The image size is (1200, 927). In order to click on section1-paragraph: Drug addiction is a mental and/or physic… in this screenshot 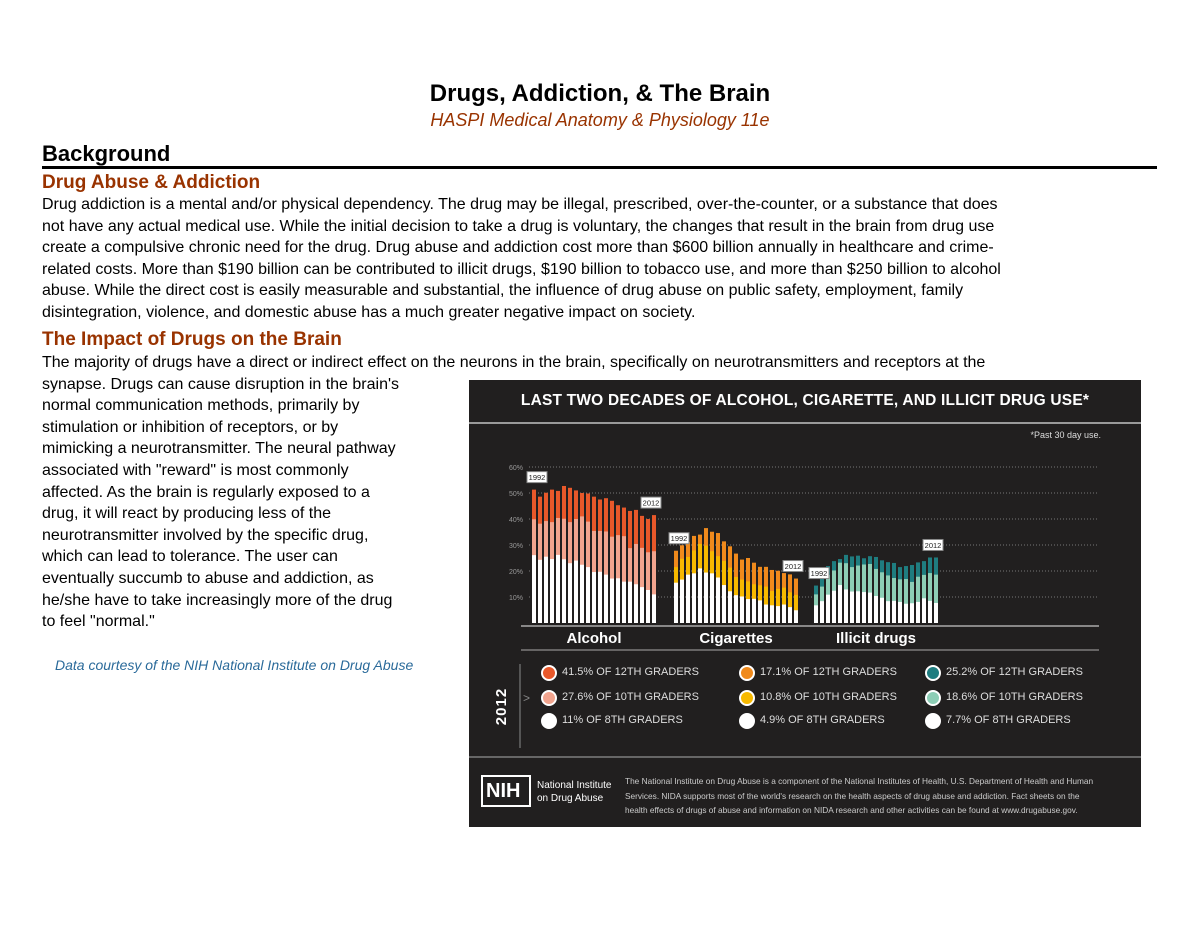, I will do `click(521, 259)`.